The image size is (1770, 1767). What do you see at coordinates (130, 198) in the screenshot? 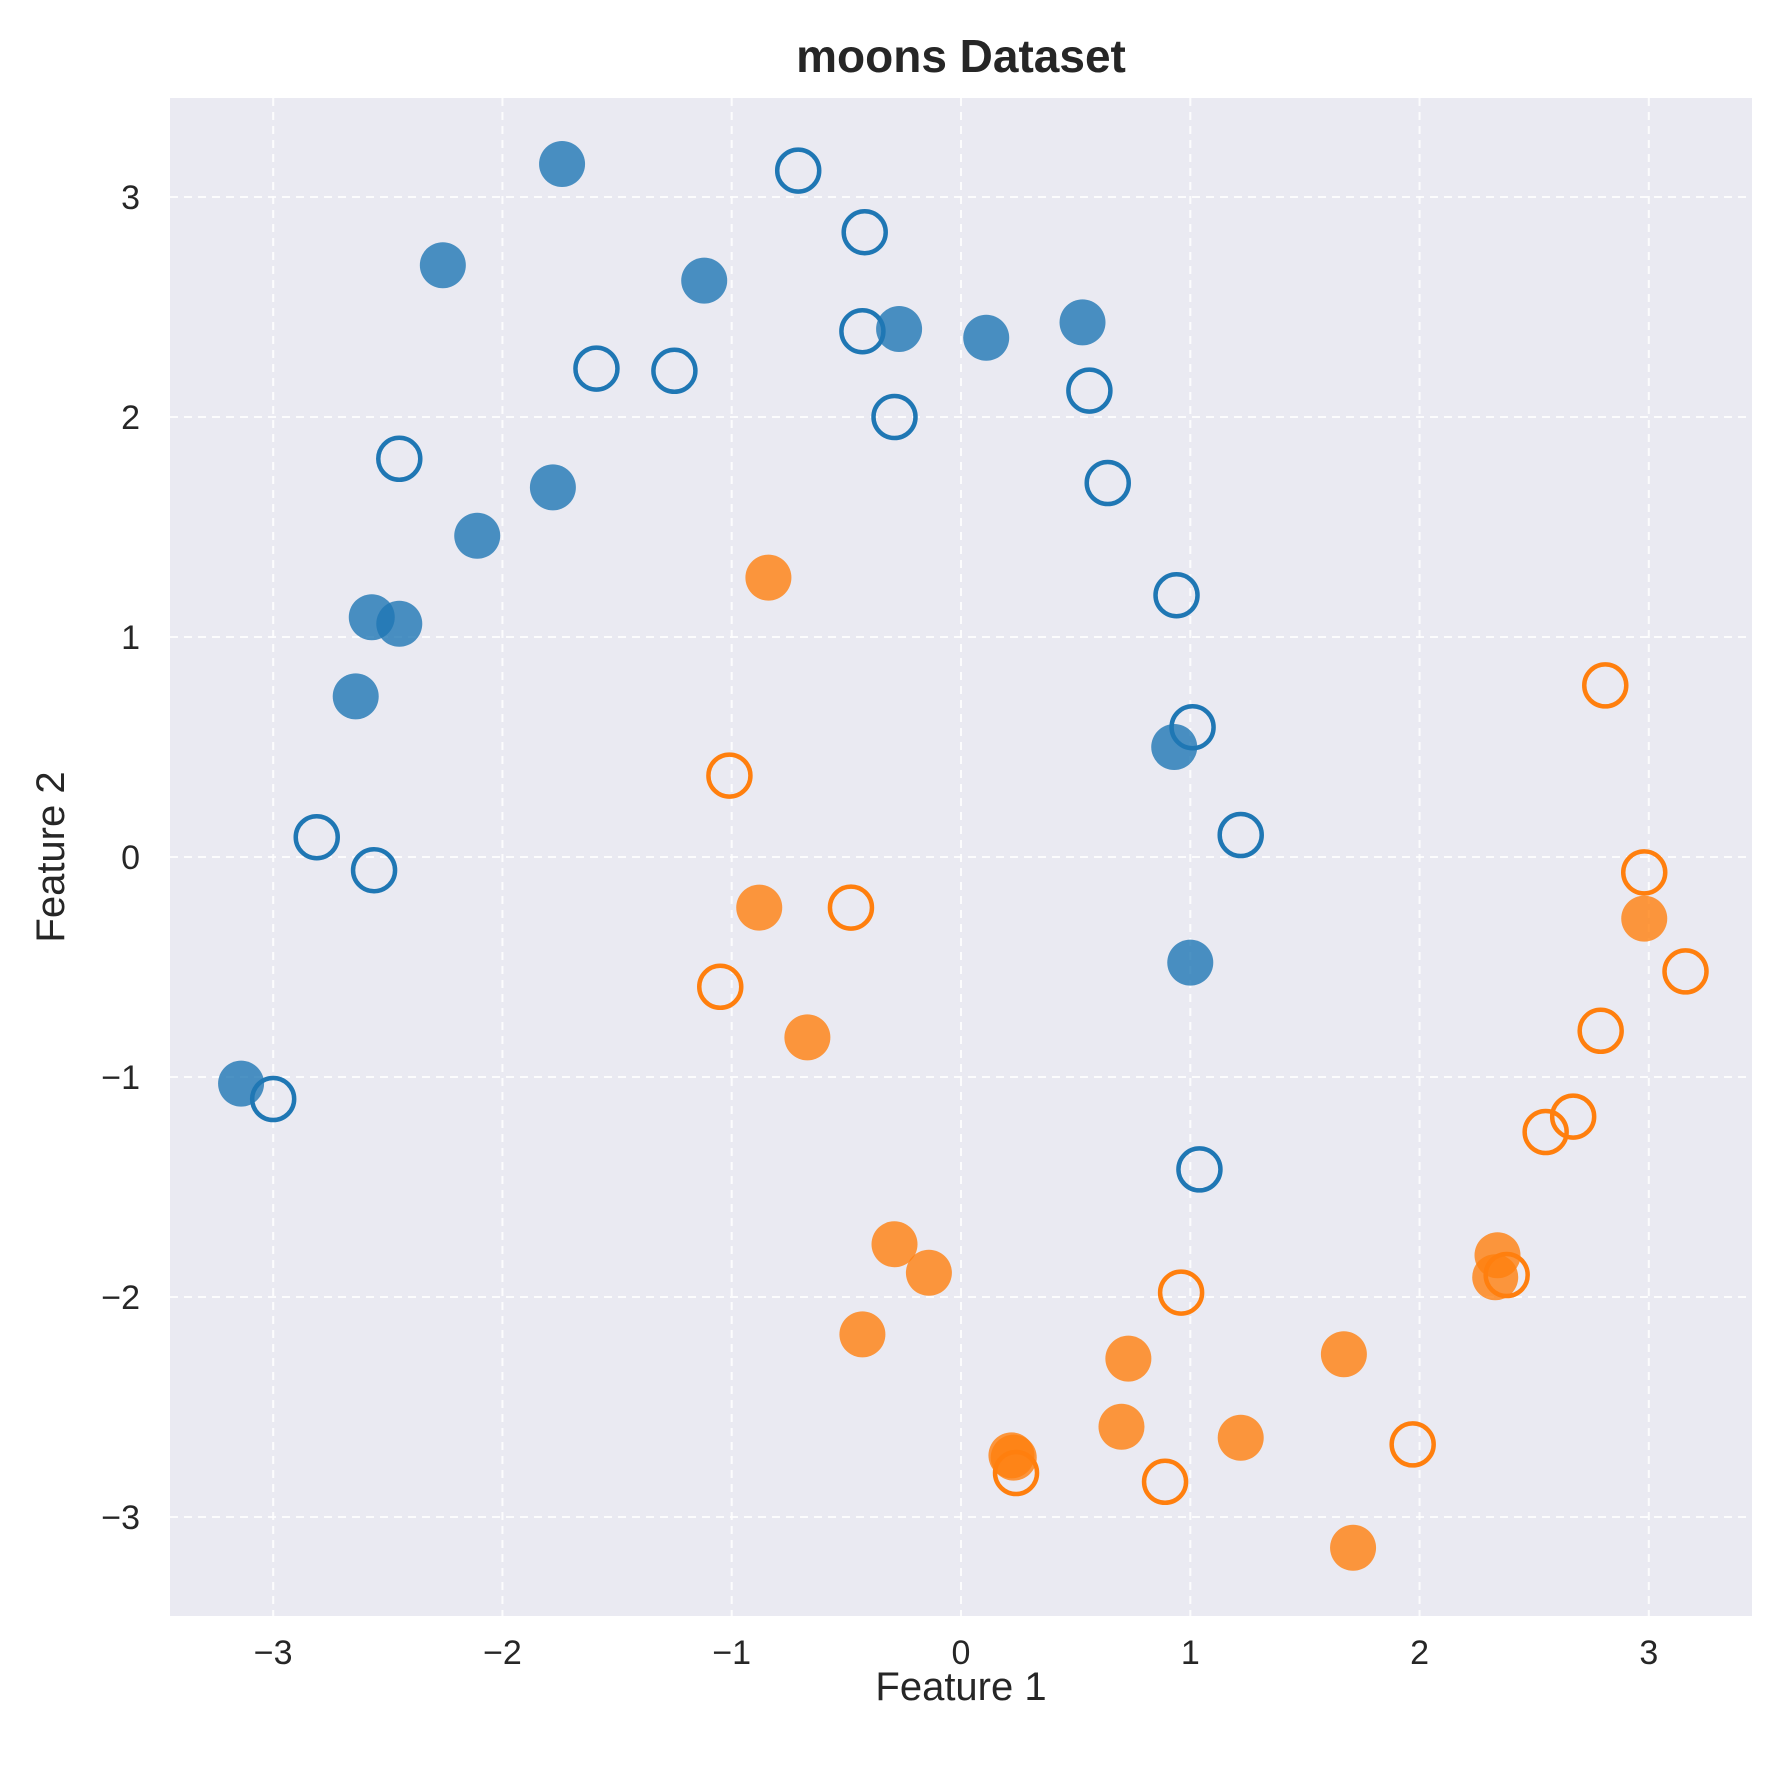
I see `y-tick-label: 3` at bounding box center [130, 198].